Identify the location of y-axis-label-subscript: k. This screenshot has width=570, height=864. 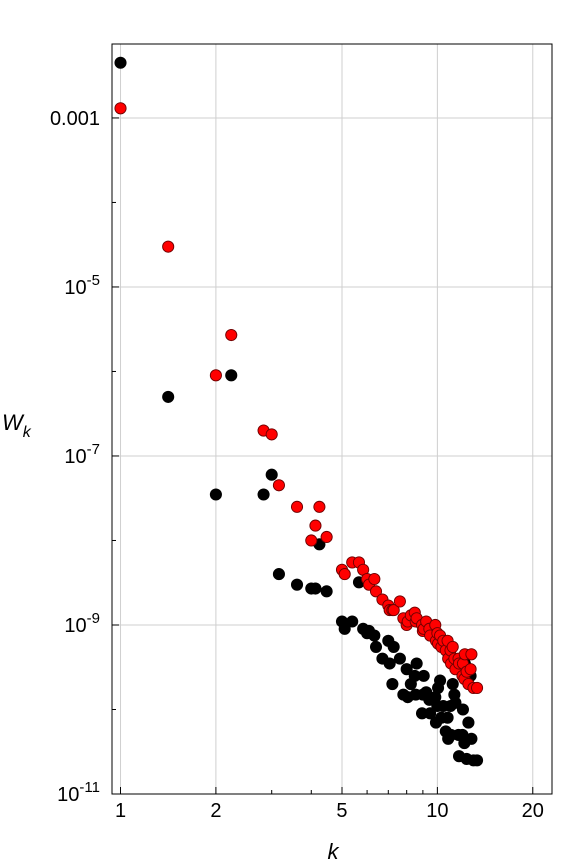
(27, 432).